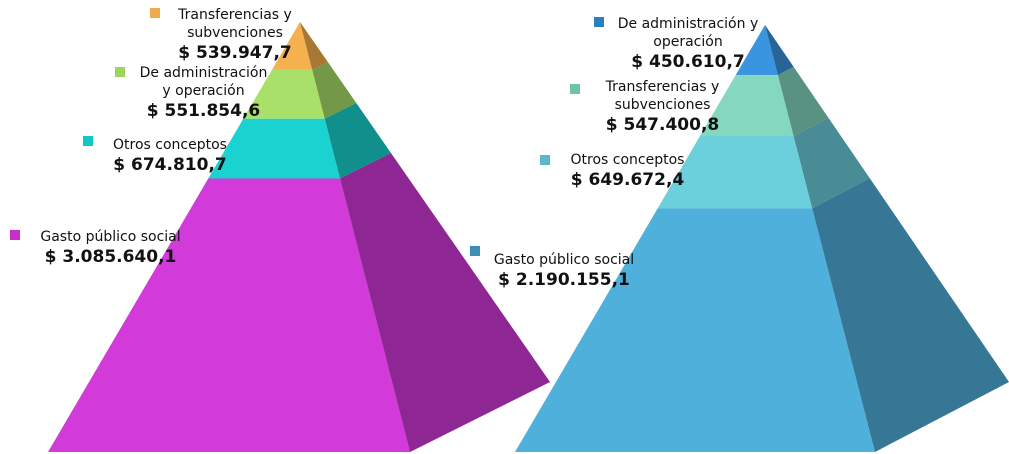 The image size is (1009, 454). What do you see at coordinates (110, 257) in the screenshot?
I see `segment-value: $ 3.085.640,1` at bounding box center [110, 257].